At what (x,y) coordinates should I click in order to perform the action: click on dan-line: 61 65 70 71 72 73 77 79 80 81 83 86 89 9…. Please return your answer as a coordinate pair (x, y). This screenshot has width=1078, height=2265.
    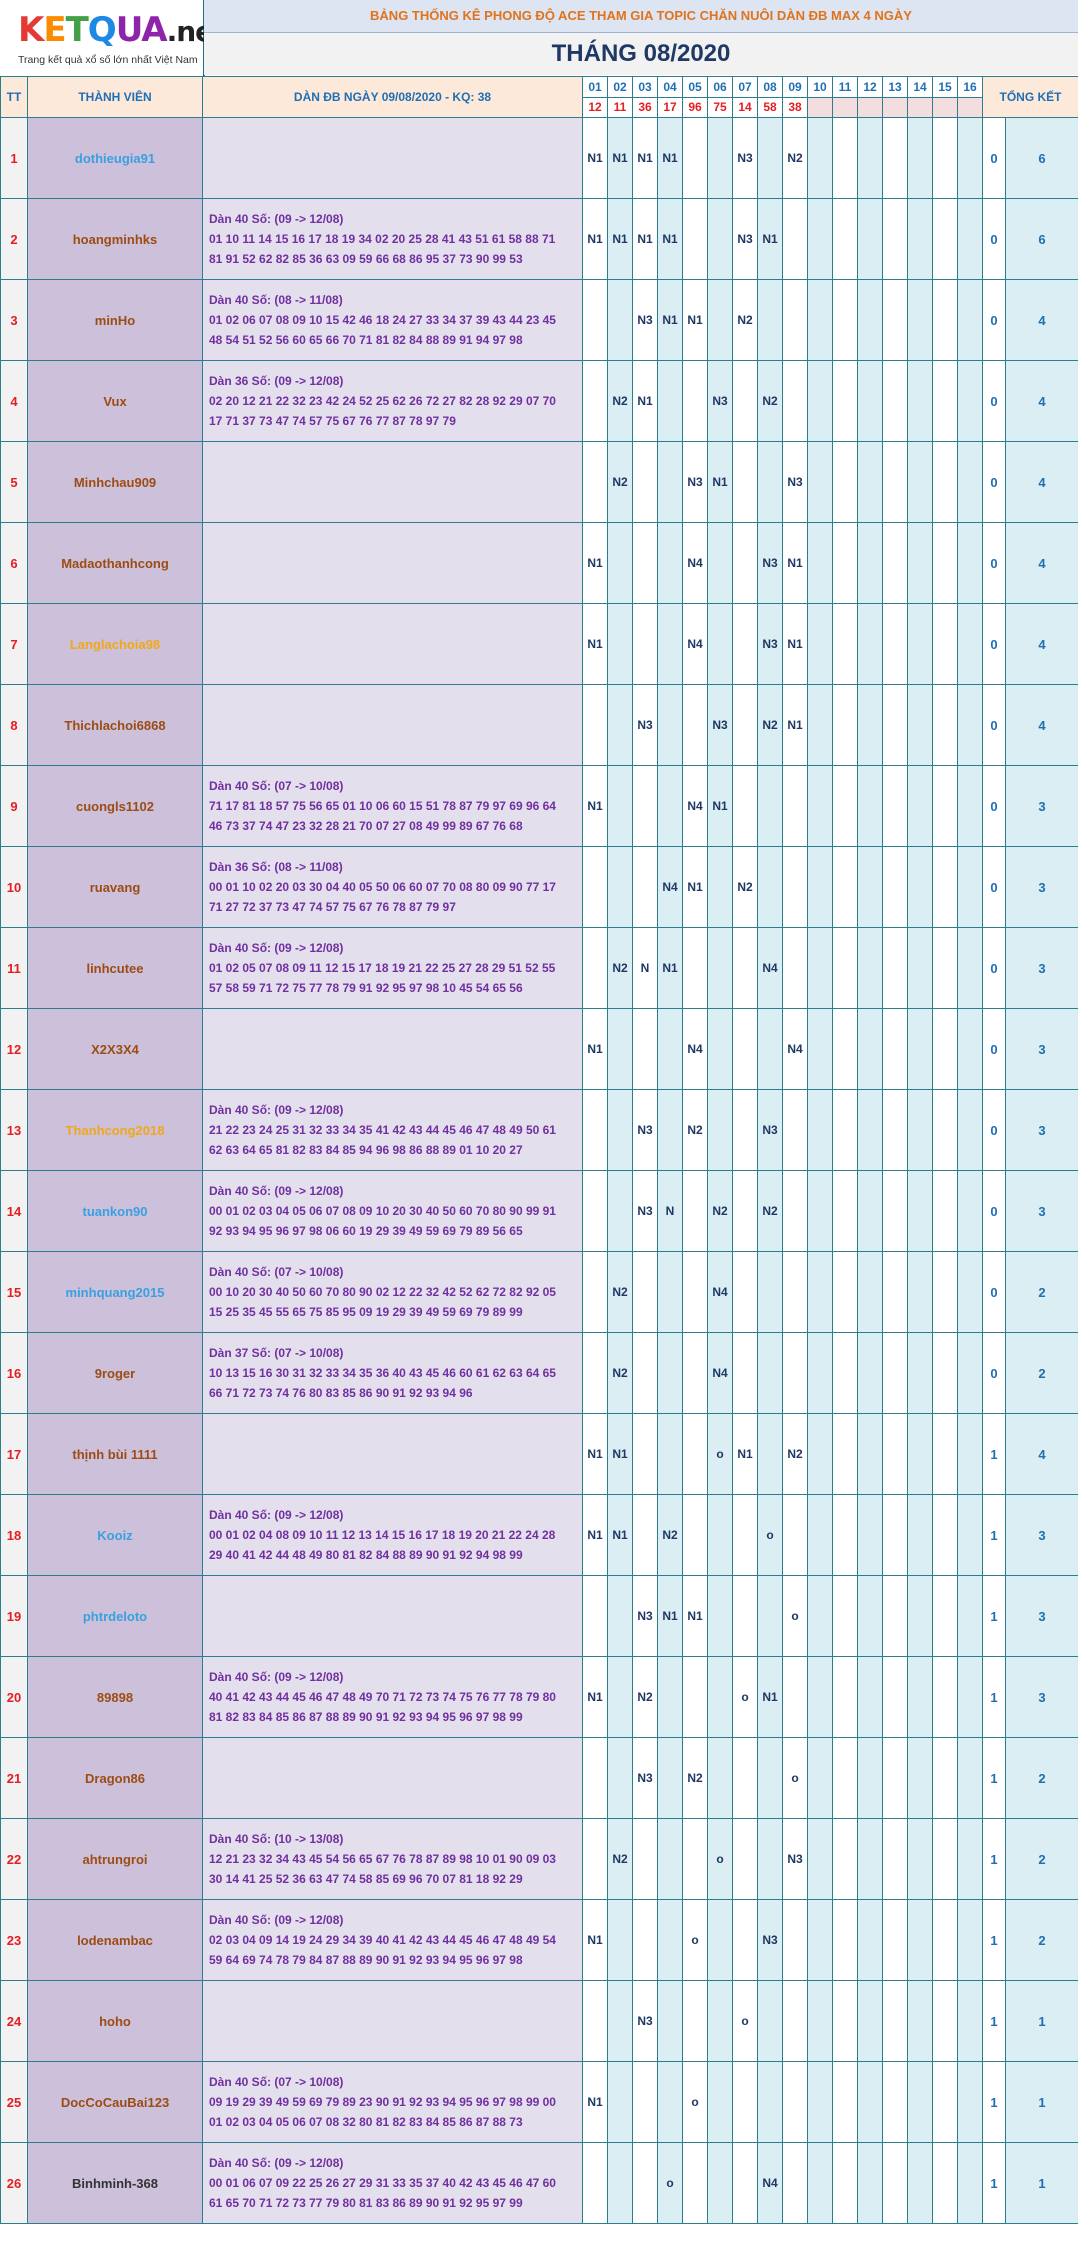
    Looking at the image, I should click on (366, 2203).